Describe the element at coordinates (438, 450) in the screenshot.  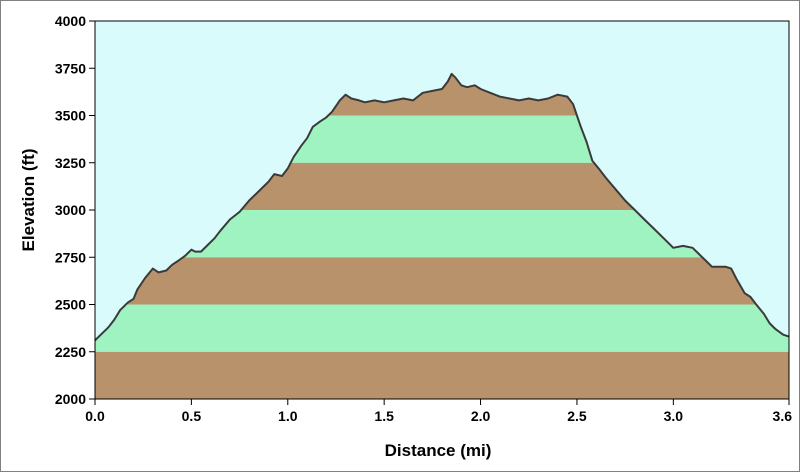
I see `x-axis-title: Distance (mi)` at that location.